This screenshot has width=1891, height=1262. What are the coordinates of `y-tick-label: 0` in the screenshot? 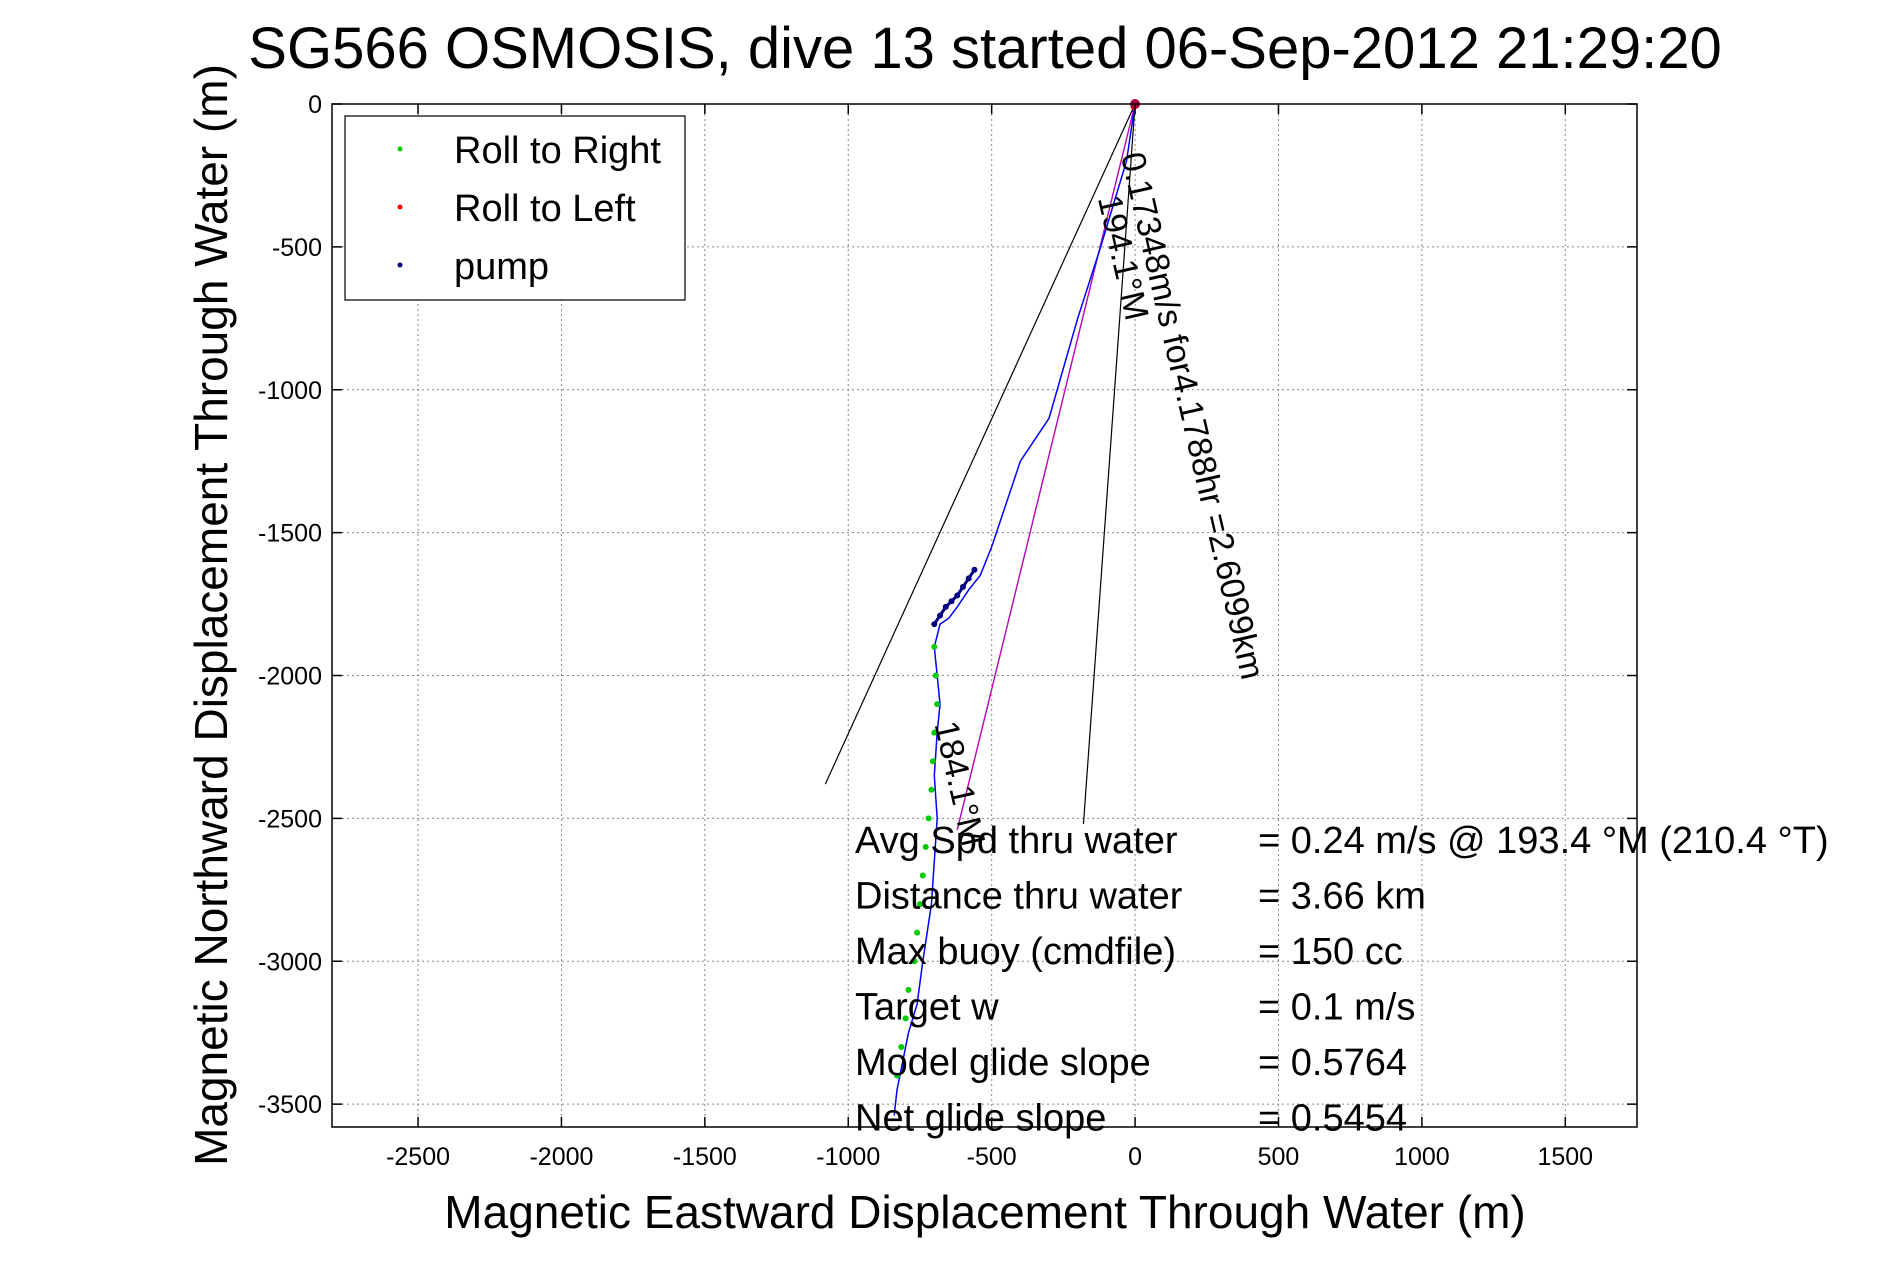 It's located at (315, 105).